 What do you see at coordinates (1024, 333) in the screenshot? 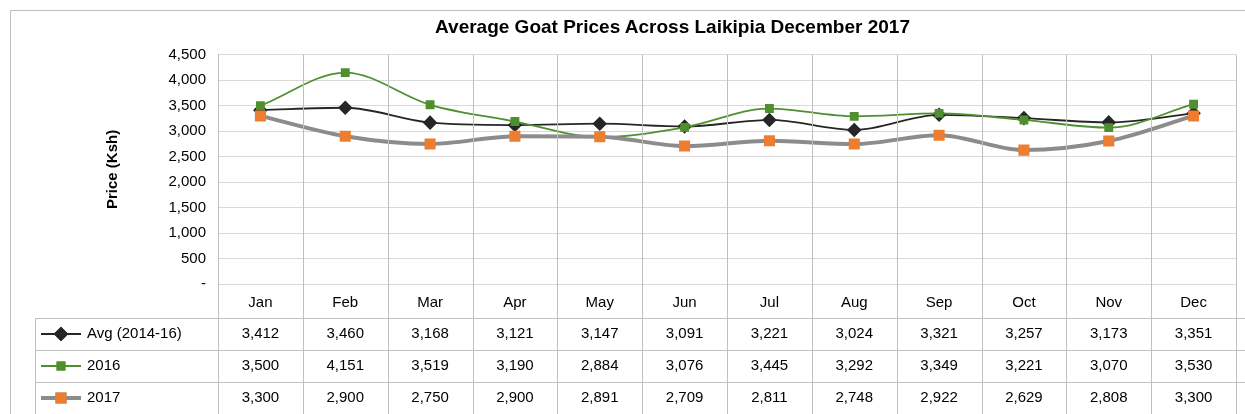
I see `data-label: 3,257` at bounding box center [1024, 333].